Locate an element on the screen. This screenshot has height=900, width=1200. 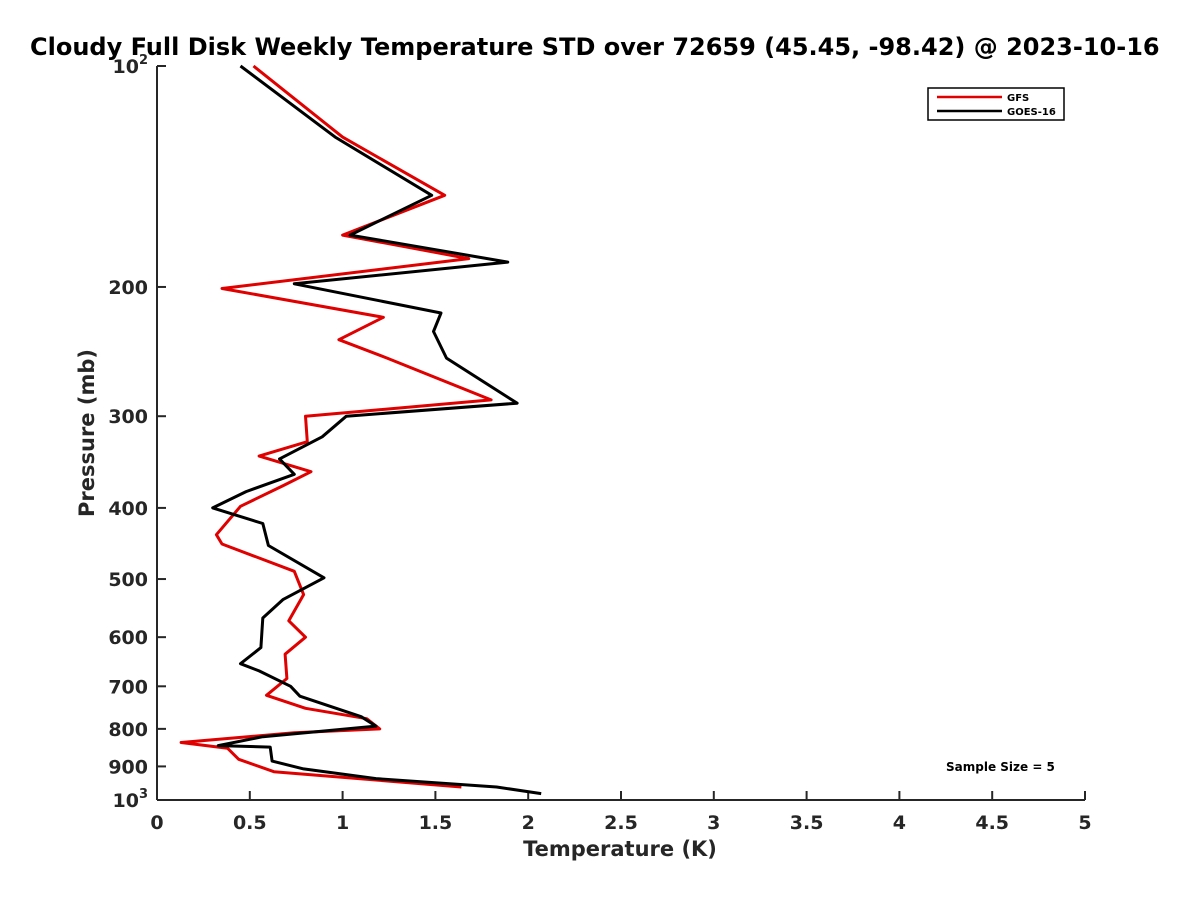
legend-box is located at coordinates (996, 104).